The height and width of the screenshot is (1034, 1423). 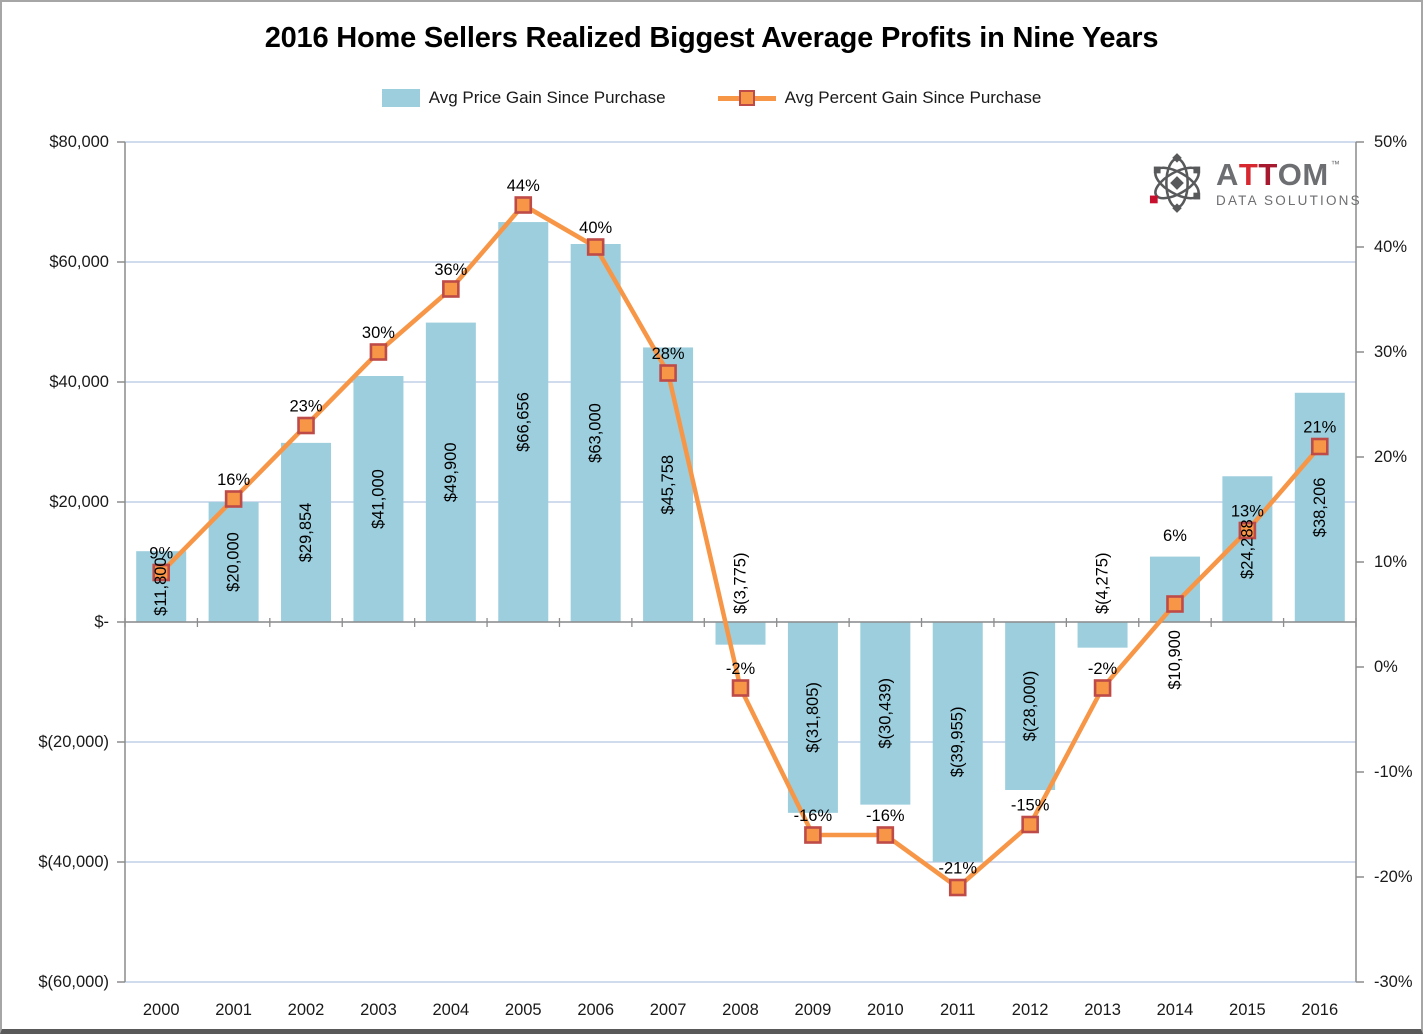 I want to click on bar-label-2011: $(39,955), so click(x=958, y=742).